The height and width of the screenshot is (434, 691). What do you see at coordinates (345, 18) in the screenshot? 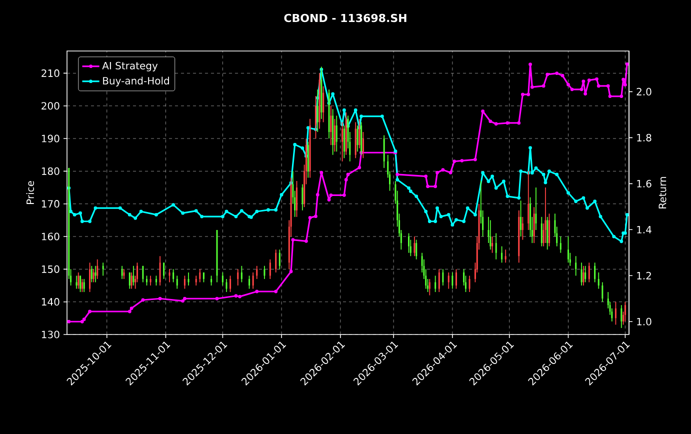
I see `chart-title: CBOND - 113698.SH` at bounding box center [345, 18].